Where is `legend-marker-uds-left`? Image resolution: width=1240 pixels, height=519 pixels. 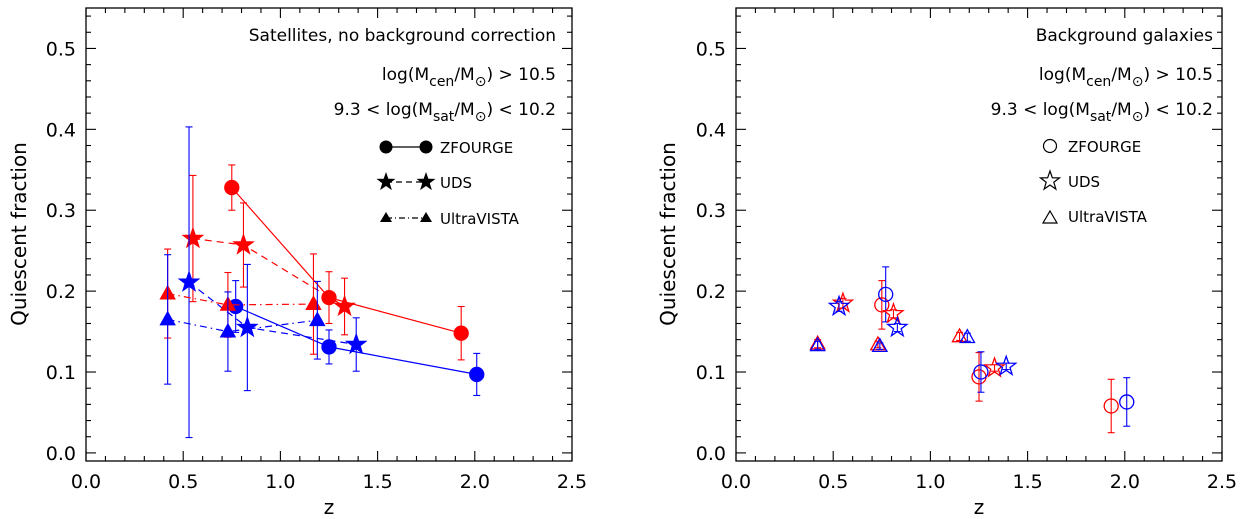 legend-marker-uds-left is located at coordinates (386, 181).